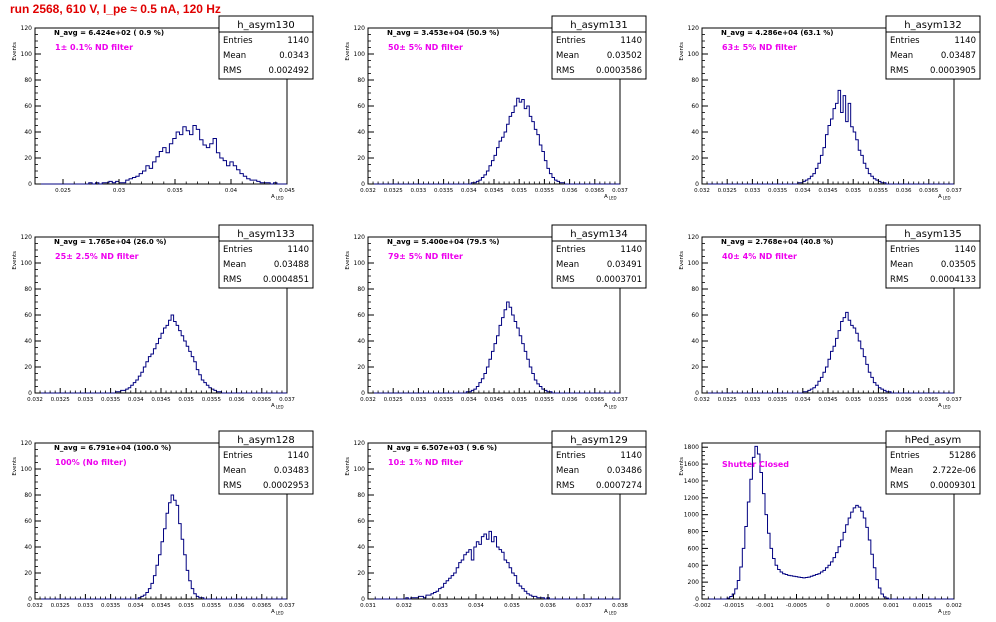  Describe the element at coordinates (361, 132) in the screenshot. I see `y-tick-label: 40` at that location.